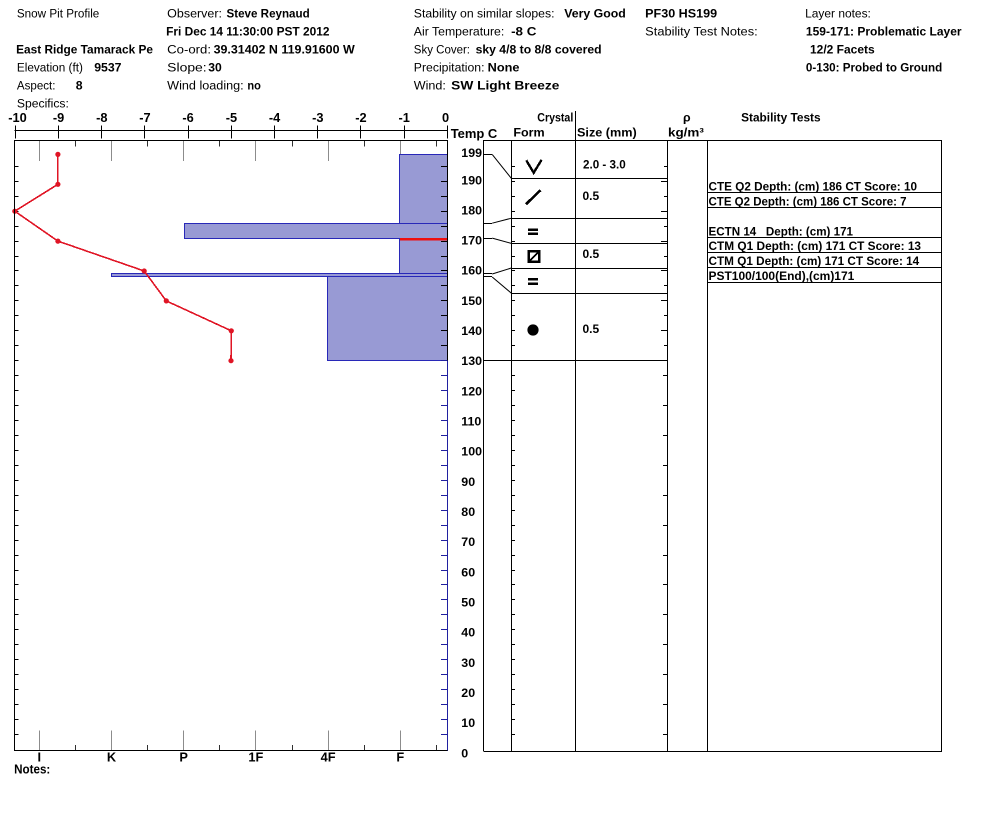 This screenshot has width=994, height=840. I want to click on svg-text: East Ridge Tamarack Pe, so click(84, 50).